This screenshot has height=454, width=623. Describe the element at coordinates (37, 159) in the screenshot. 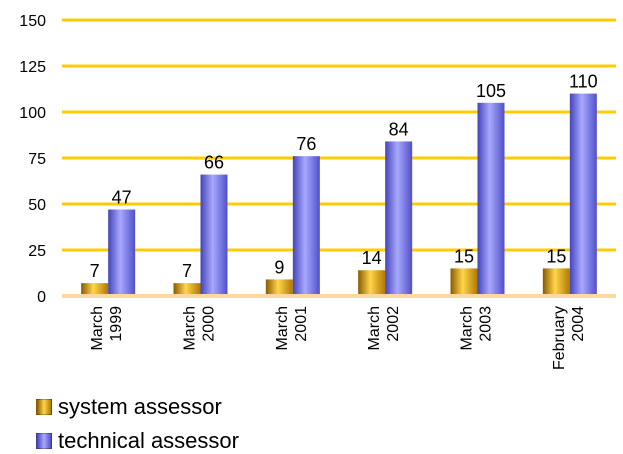

I see `y-tick-label: 75` at that location.